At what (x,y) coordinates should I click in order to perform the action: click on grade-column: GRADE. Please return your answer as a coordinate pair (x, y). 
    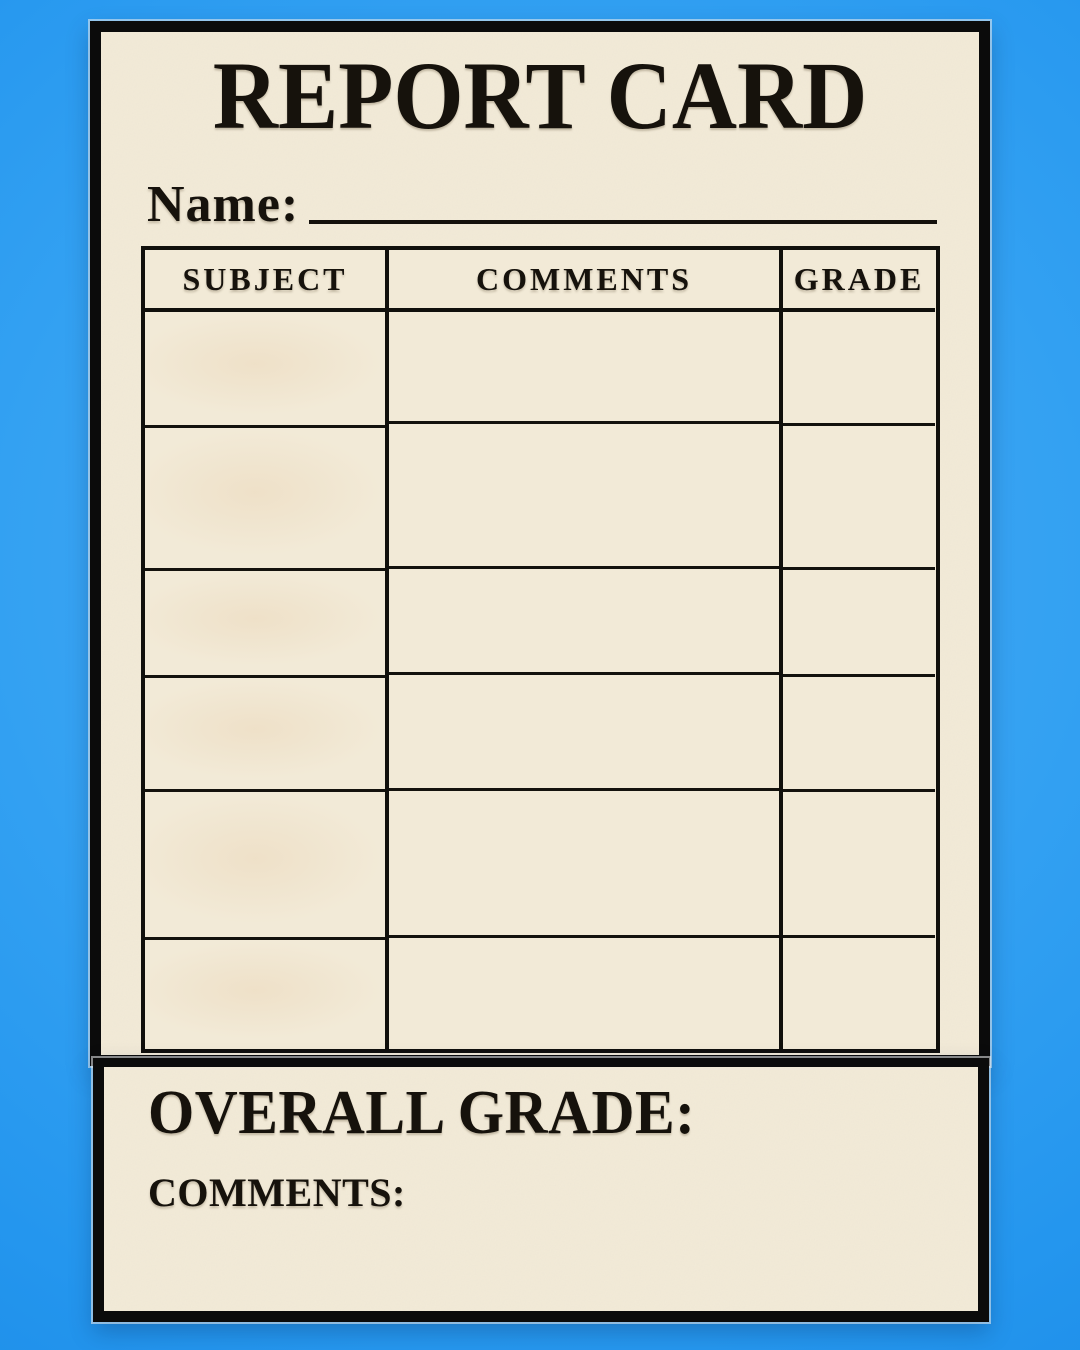
    Looking at the image, I should click on (859, 649).